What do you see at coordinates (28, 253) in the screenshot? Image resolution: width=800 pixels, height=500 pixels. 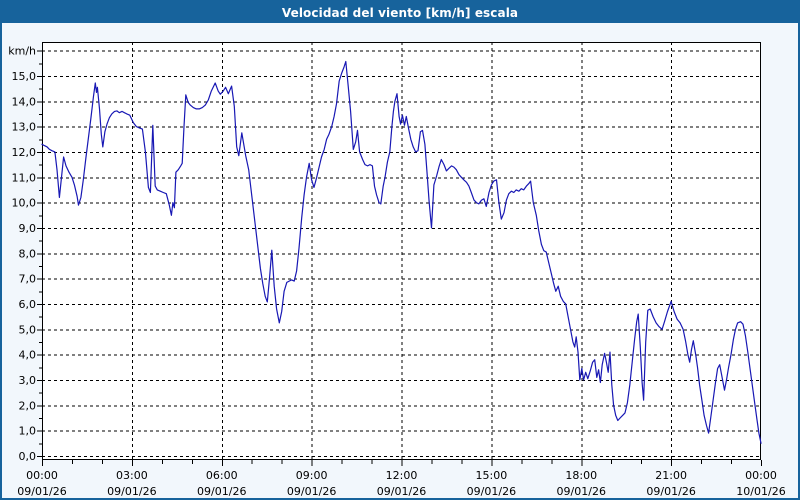 I see `y-tick-label: 8,0` at bounding box center [28, 253].